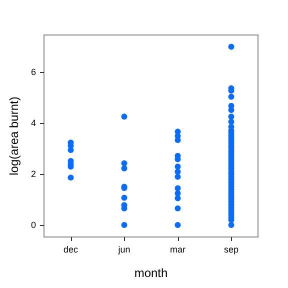 The image size is (288, 288). I want to click on x-axis-title: month, so click(151, 273).